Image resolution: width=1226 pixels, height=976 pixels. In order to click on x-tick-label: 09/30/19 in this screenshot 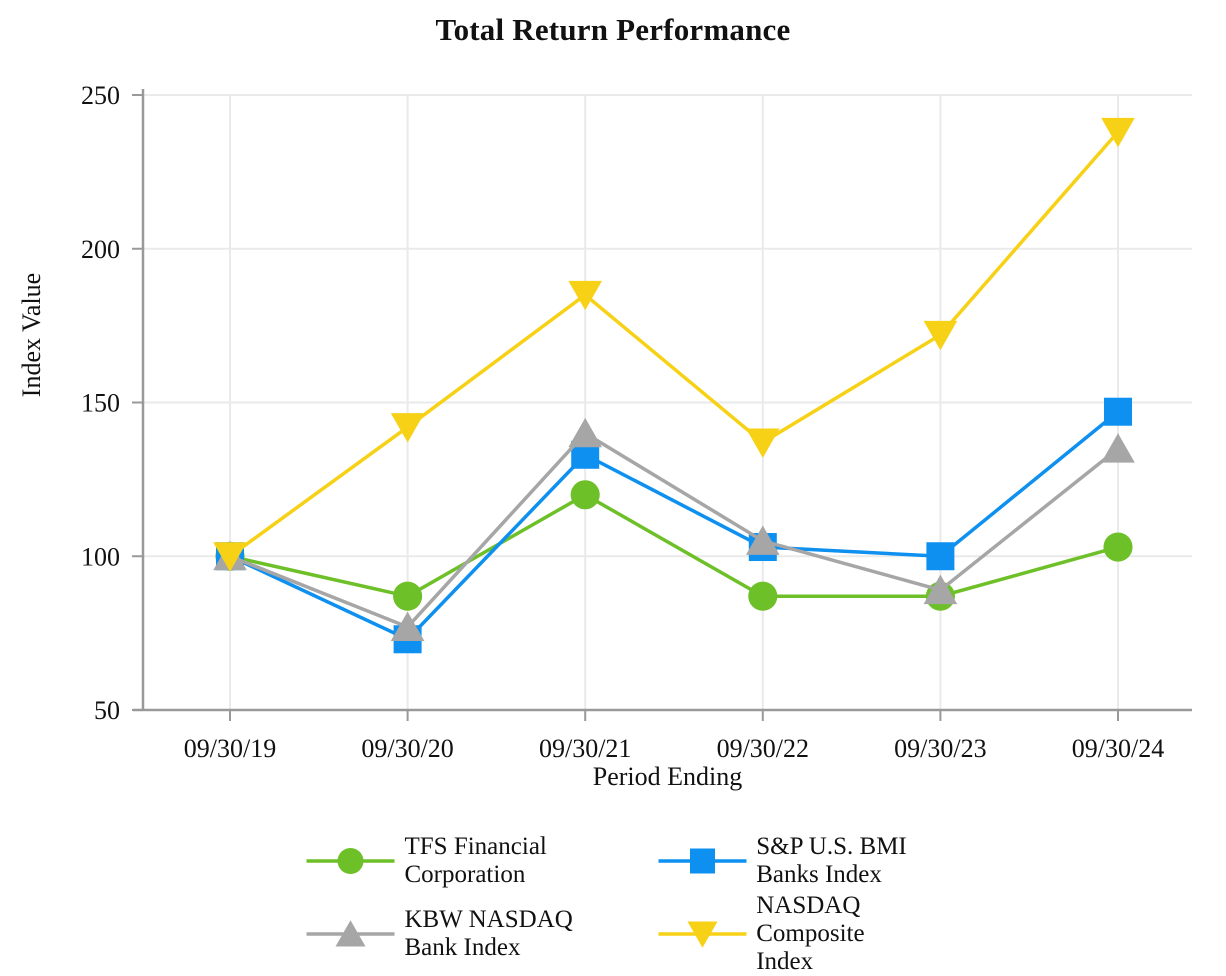, I will do `click(230, 748)`.